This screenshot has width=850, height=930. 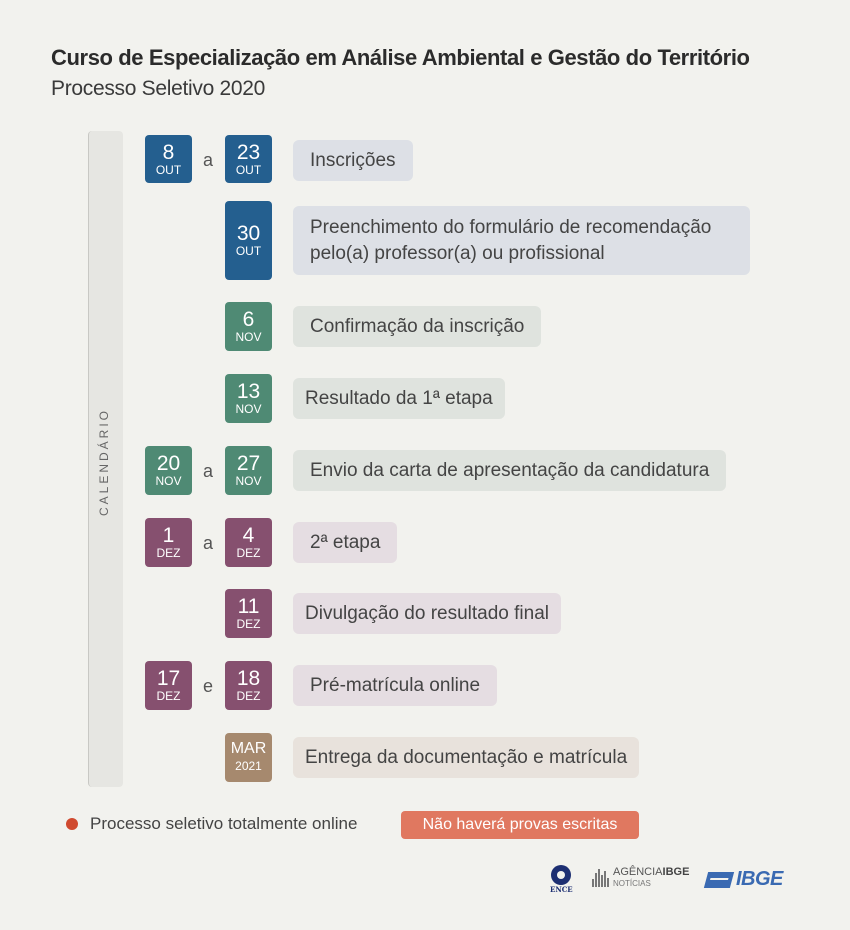 I want to click on online-dot-icon, so click(x=72, y=824).